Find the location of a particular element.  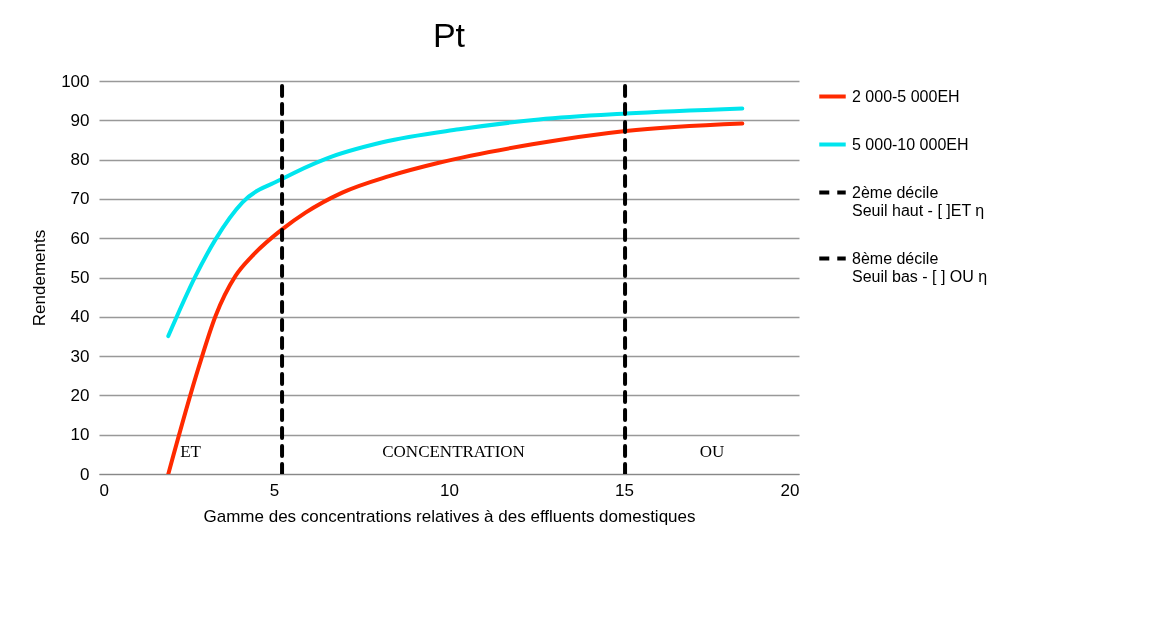

x-axis-title: Gamme des concentrations relatives à des effluents domestiques is located at coordinates (449, 516).